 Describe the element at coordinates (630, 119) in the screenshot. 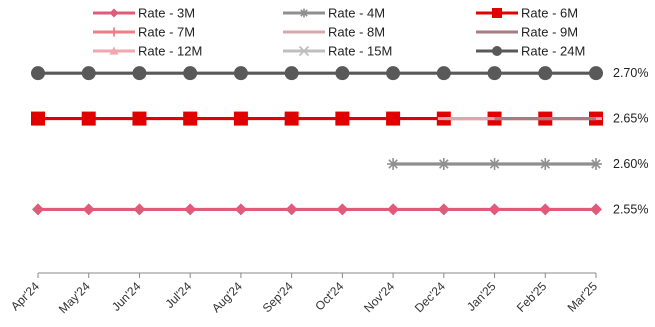

I see `y-tick-label: 2.65%` at that location.